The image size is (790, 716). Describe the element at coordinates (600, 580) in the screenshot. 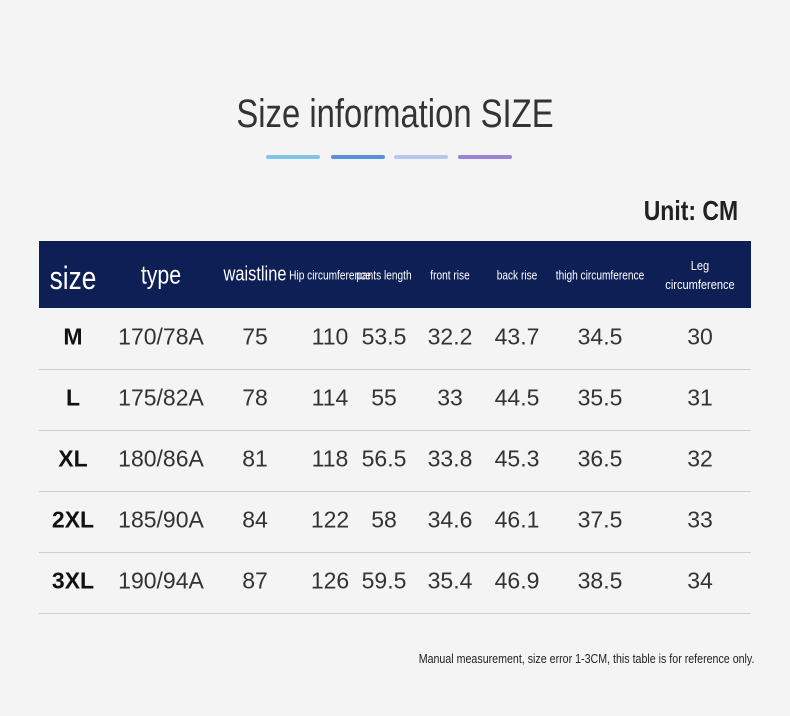

I see `table-cell: 38.5` at that location.